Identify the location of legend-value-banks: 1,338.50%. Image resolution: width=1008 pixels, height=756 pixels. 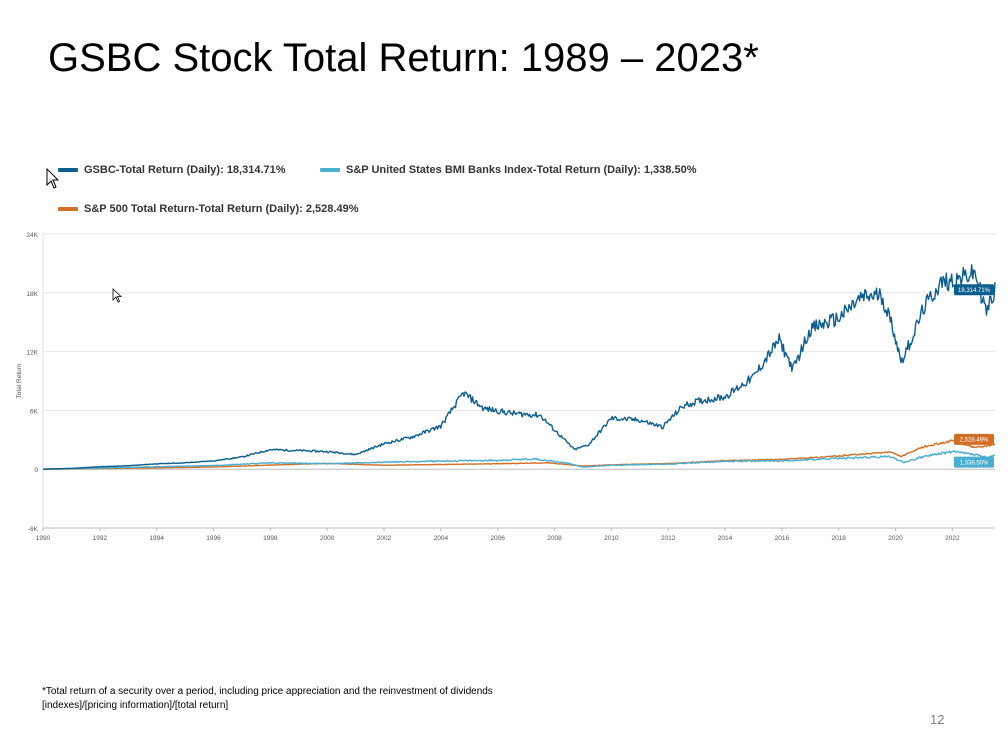
(670, 170).